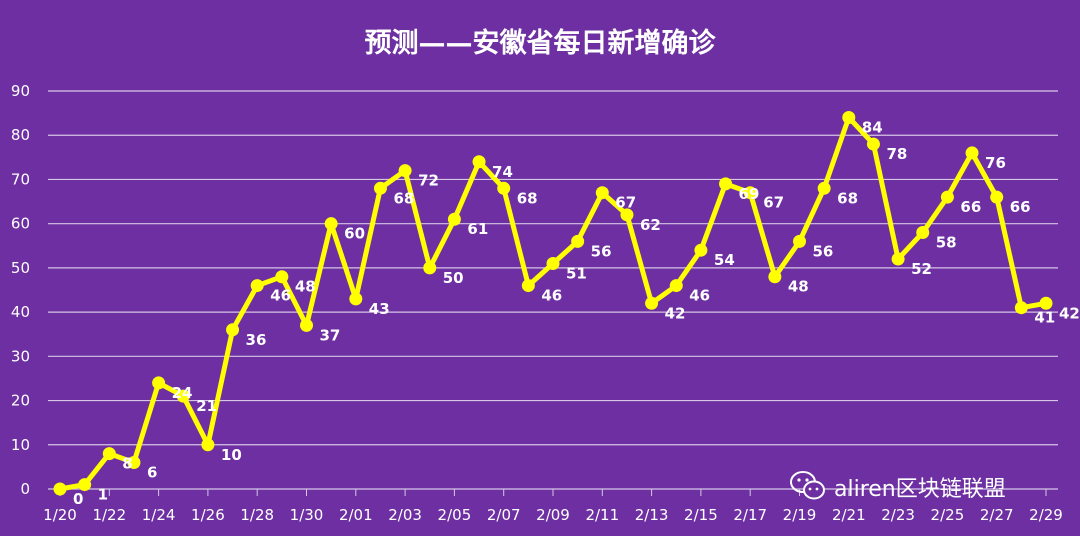  Describe the element at coordinates (428, 181) in the screenshot. I see `data-label: 72` at that location.